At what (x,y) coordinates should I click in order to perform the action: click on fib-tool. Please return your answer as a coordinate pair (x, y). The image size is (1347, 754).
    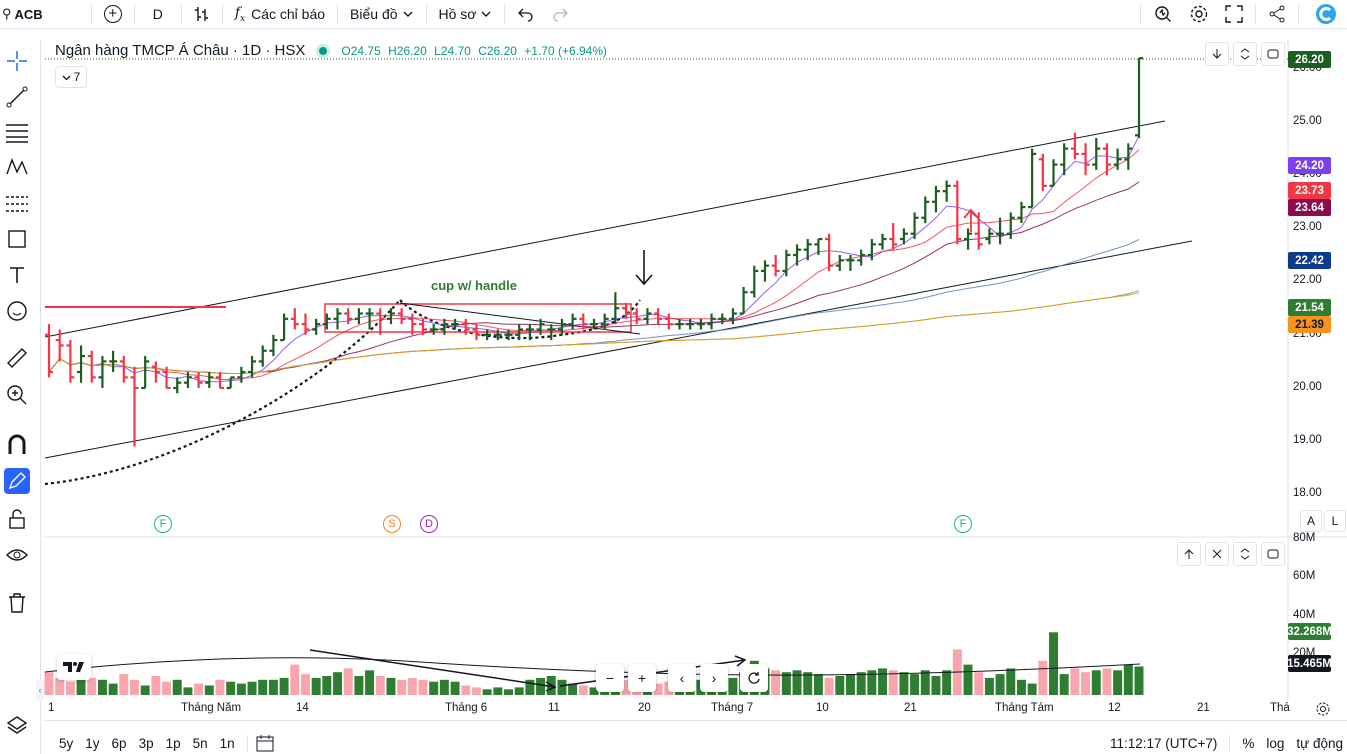
    Looking at the image, I should click on (17, 132).